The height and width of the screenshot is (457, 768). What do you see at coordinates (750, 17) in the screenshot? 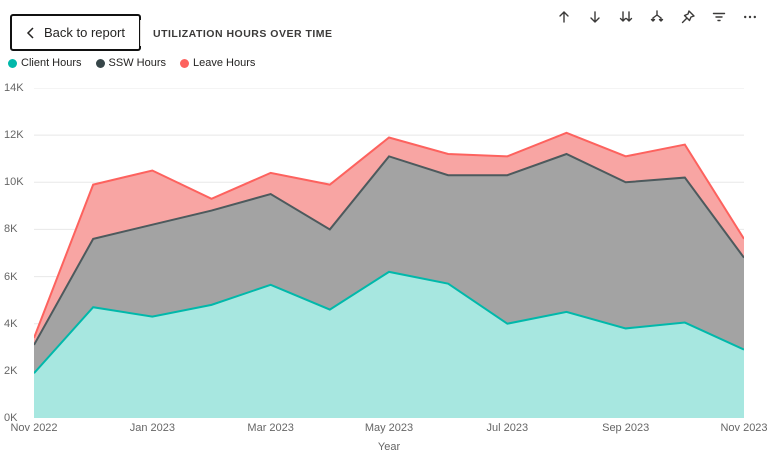
I see `more-options-icon` at bounding box center [750, 17].